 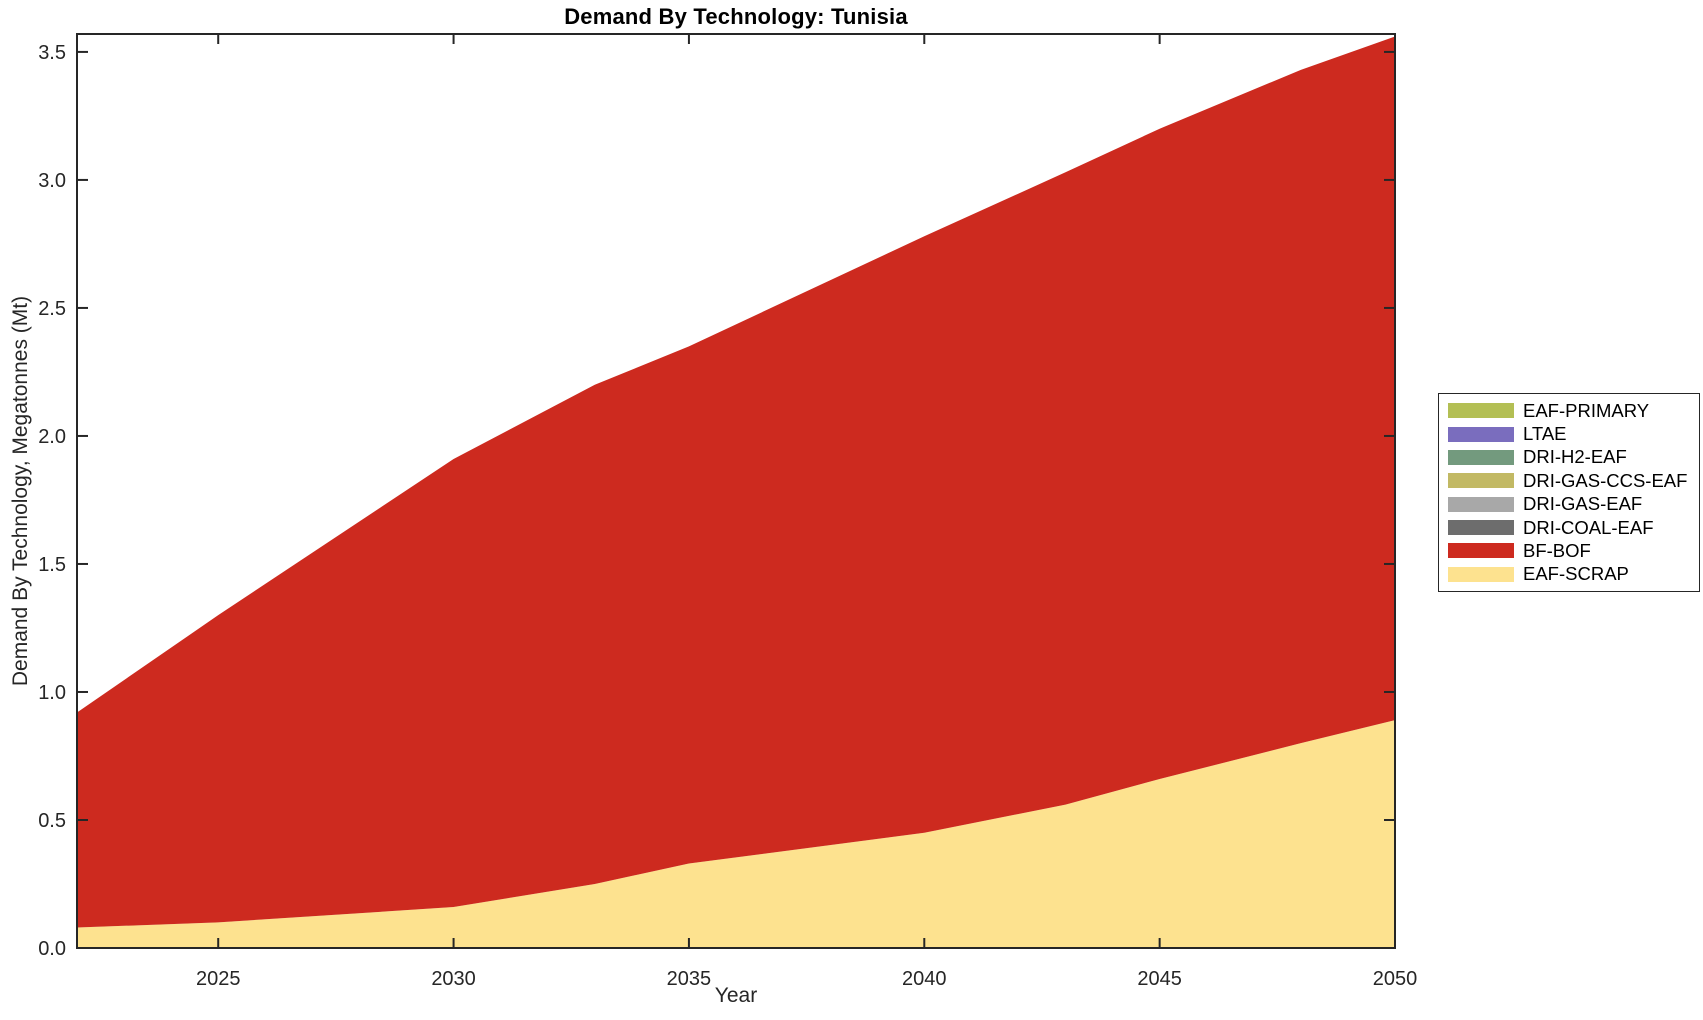 What do you see at coordinates (52, 565) in the screenshot?
I see `y-tick-label: 1.5` at bounding box center [52, 565].